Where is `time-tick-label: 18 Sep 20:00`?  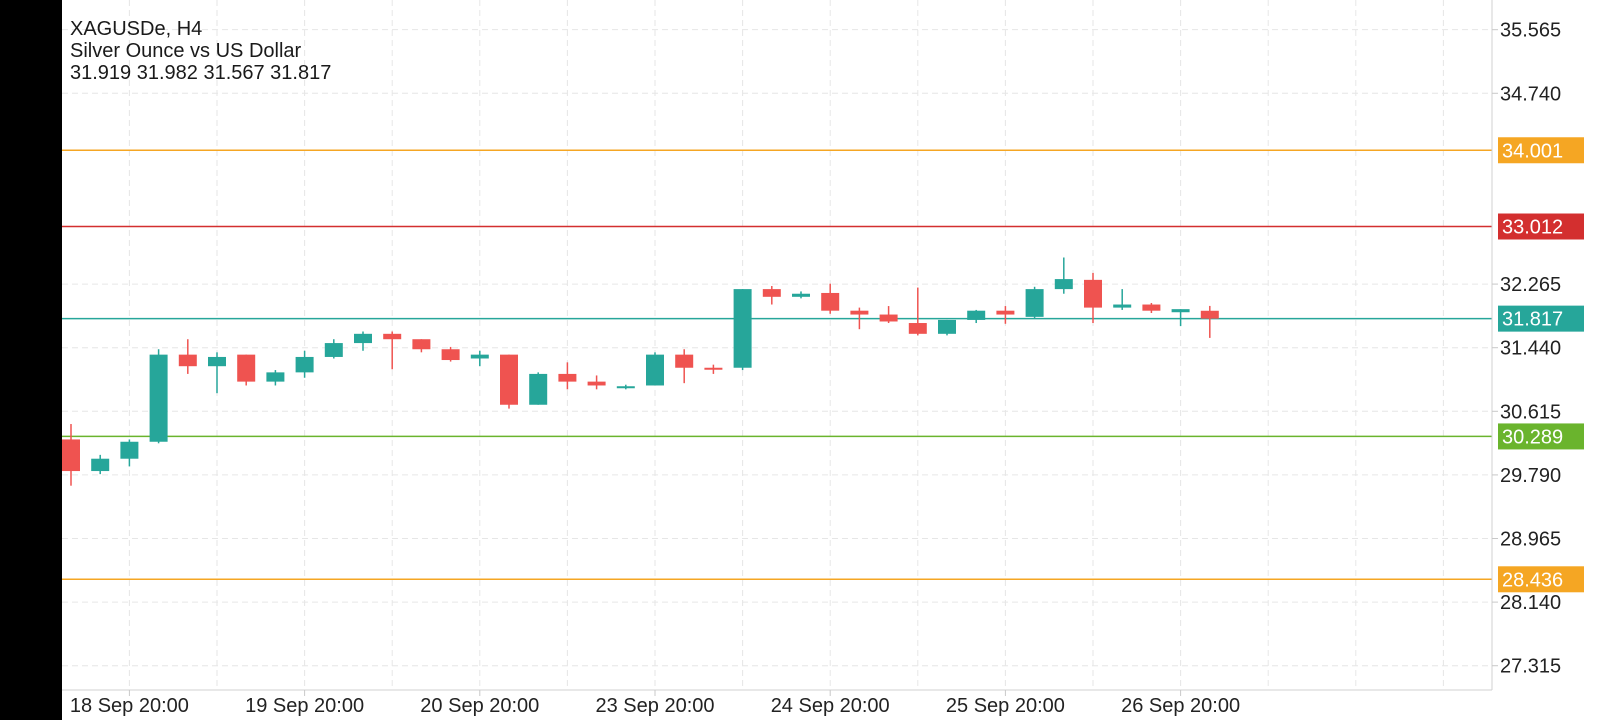
time-tick-label: 18 Sep 20:00 is located at coordinates (129, 706).